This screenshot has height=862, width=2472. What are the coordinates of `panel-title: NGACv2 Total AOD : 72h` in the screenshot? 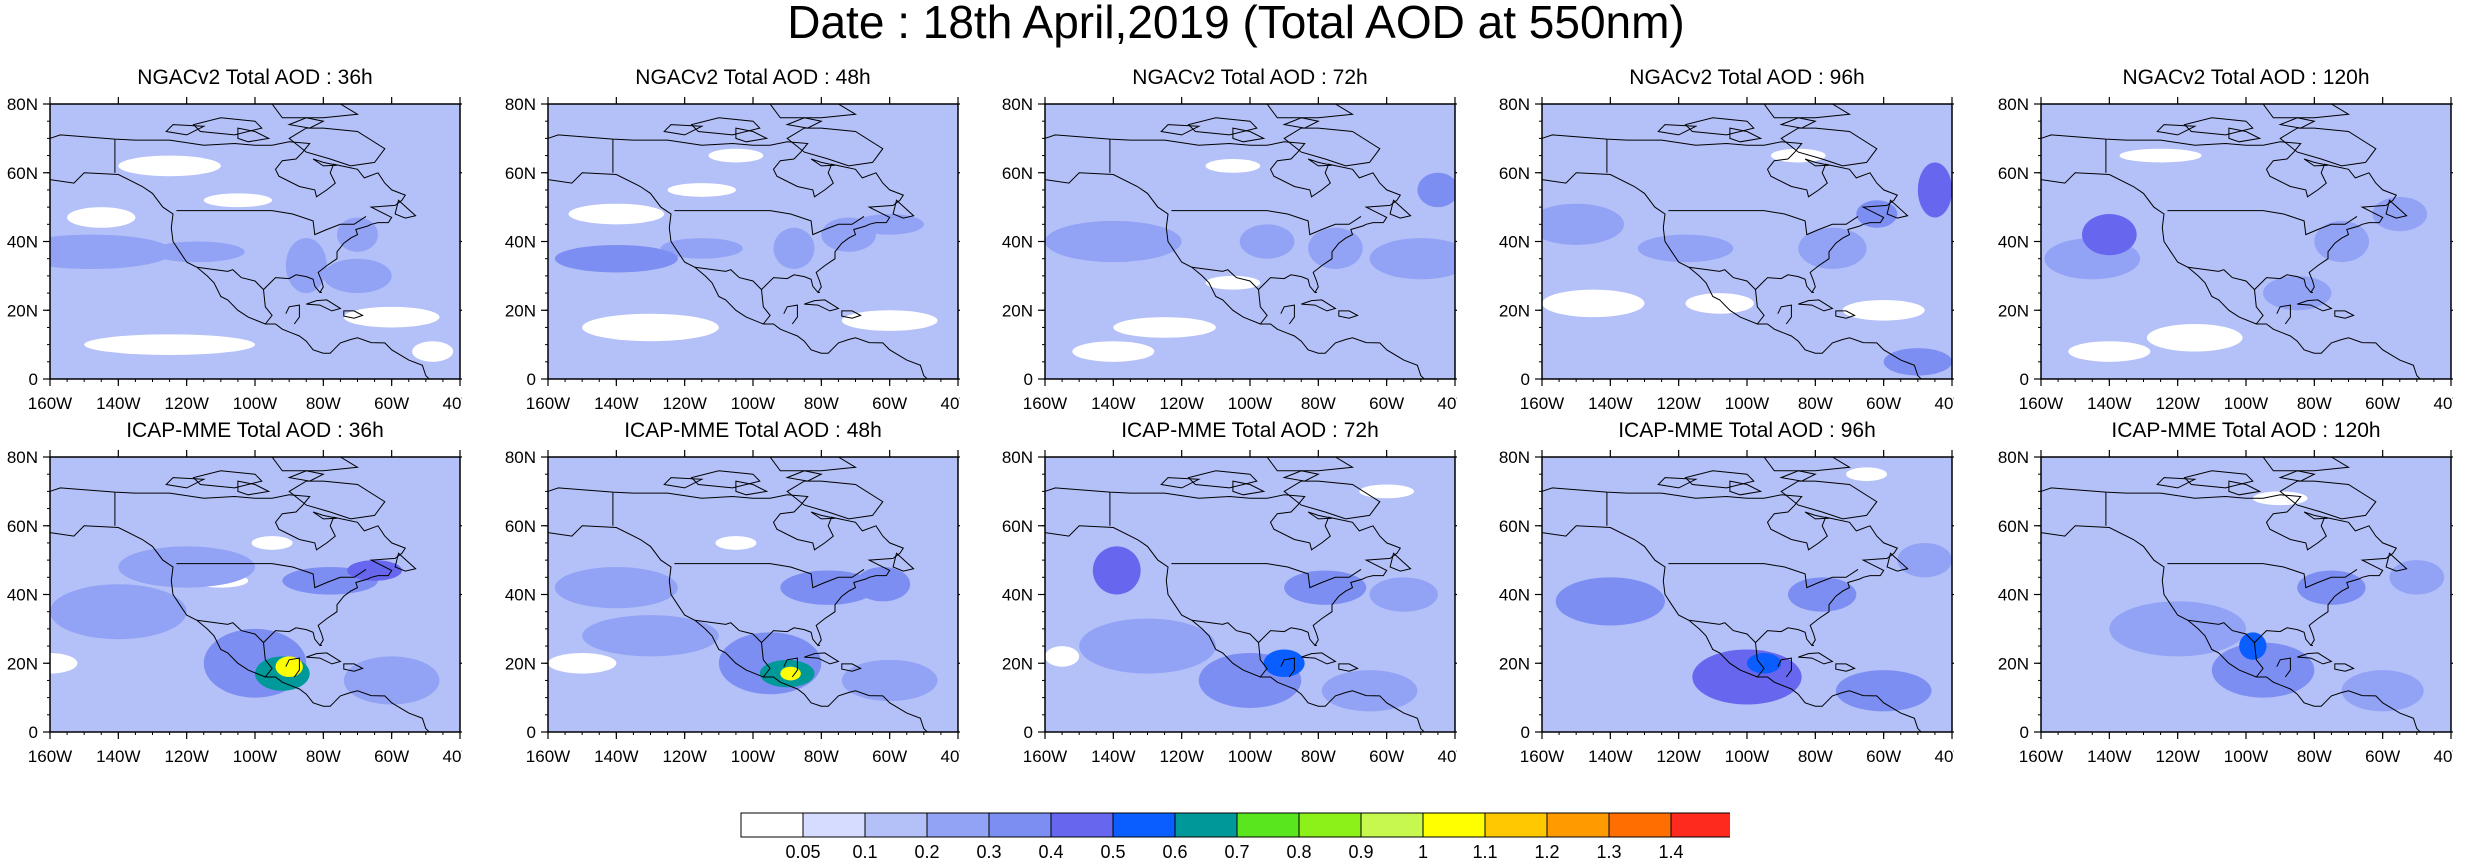 It's located at (1250, 77).